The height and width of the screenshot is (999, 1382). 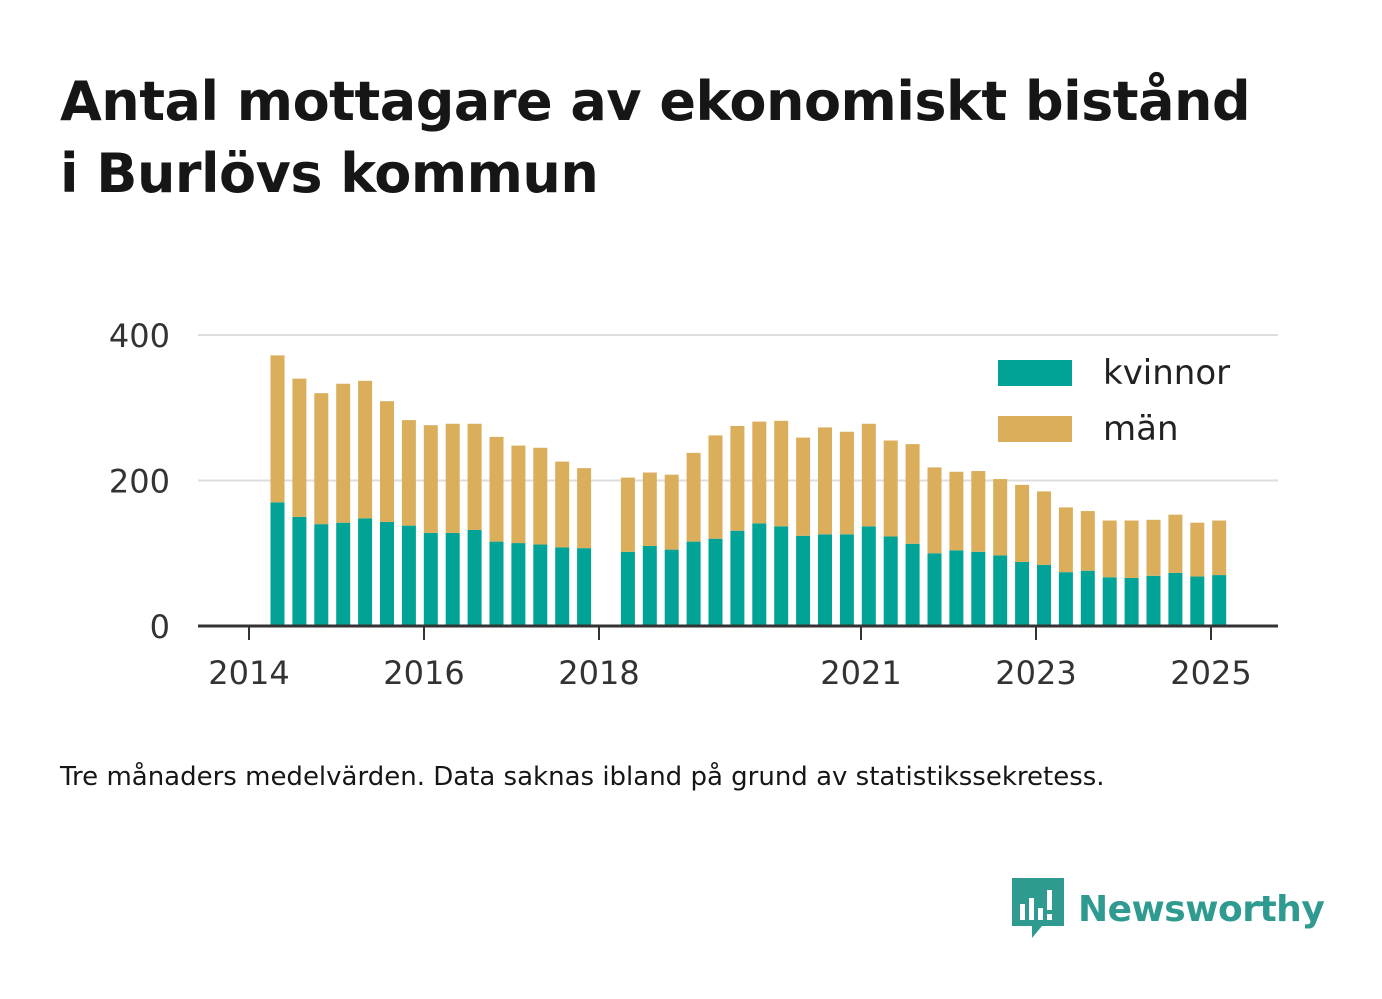 I want to click on y-axis-labels: 0 200 400, so click(x=139, y=481).